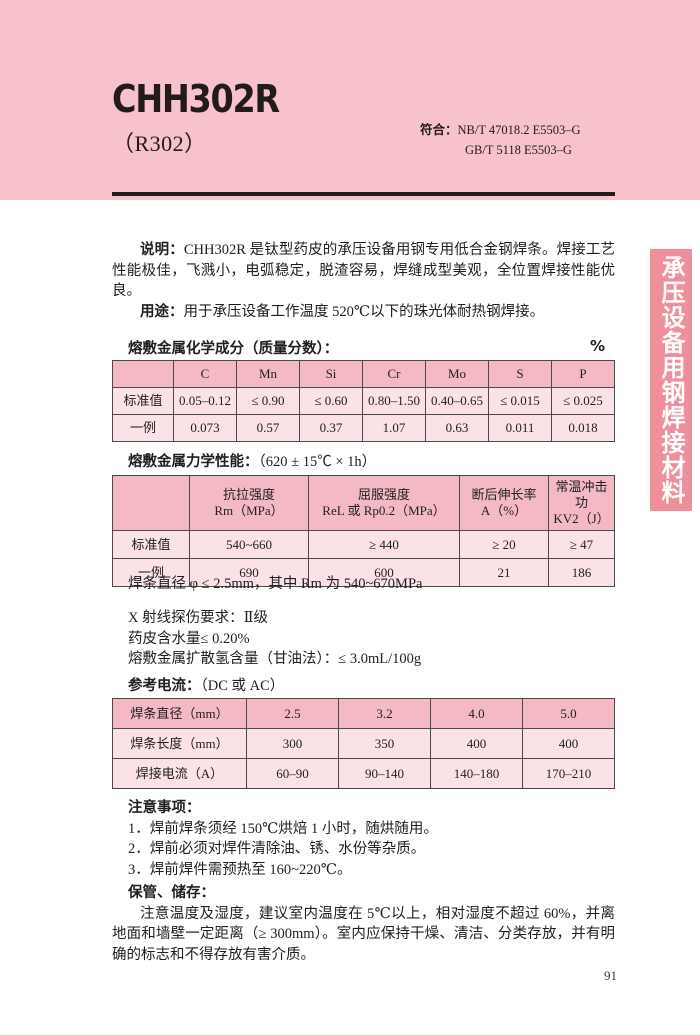 This screenshot has height=1035, width=700. Describe the element at coordinates (518, 150) in the screenshot. I see `standard-line-2: GB/T 5118 E5503–G` at that location.